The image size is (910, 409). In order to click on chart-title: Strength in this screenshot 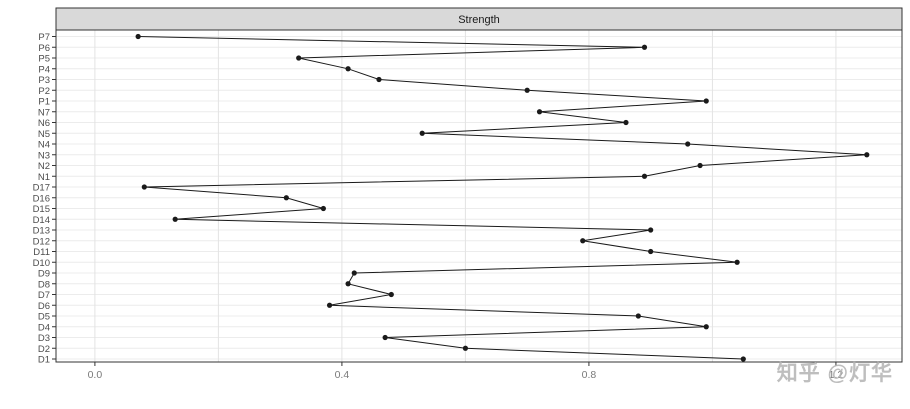, I will do `click(479, 20)`.